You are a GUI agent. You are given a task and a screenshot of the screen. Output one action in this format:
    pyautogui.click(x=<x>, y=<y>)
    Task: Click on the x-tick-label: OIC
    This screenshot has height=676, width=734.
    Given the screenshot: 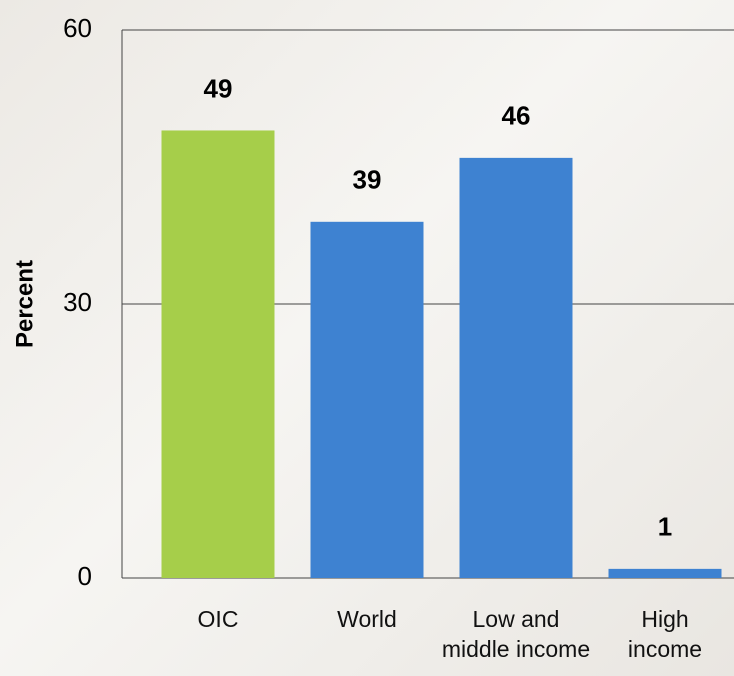 What is the action you would take?
    pyautogui.click(x=218, y=619)
    